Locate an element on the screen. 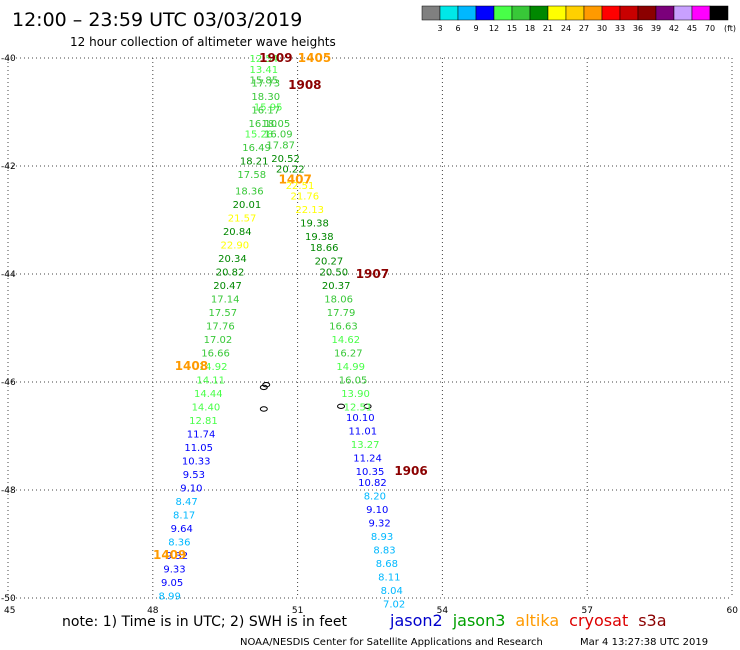 This screenshot has height=650, width=740. swh-value: 12.51 is located at coordinates (358, 407).